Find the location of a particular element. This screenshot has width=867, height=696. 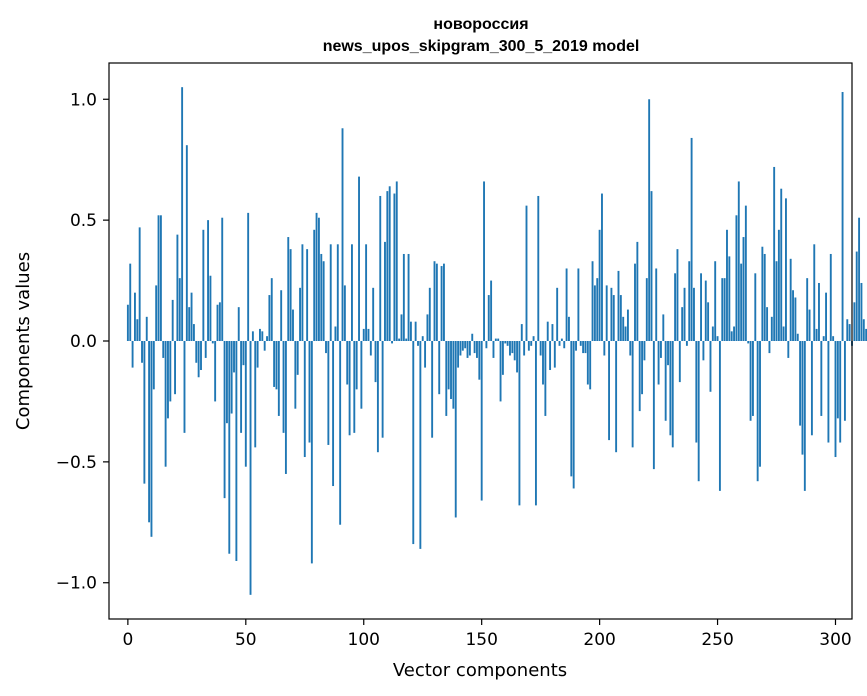

x-tick-label: 0 is located at coordinates (127, 640).